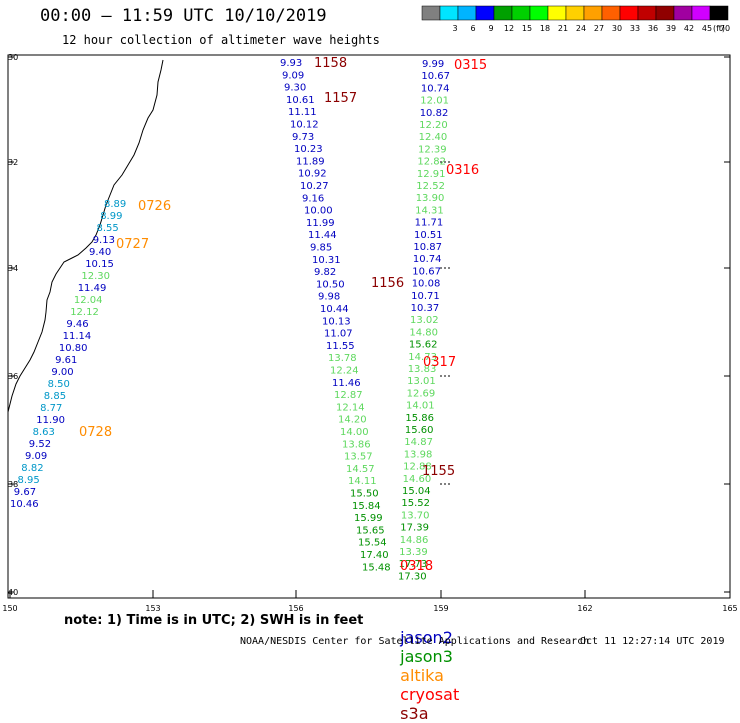 Image resolution: width=740 pixels, height=723 pixels. Describe the element at coordinates (374, 555) in the screenshot. I see `mid-track-value: 17.40` at that location.